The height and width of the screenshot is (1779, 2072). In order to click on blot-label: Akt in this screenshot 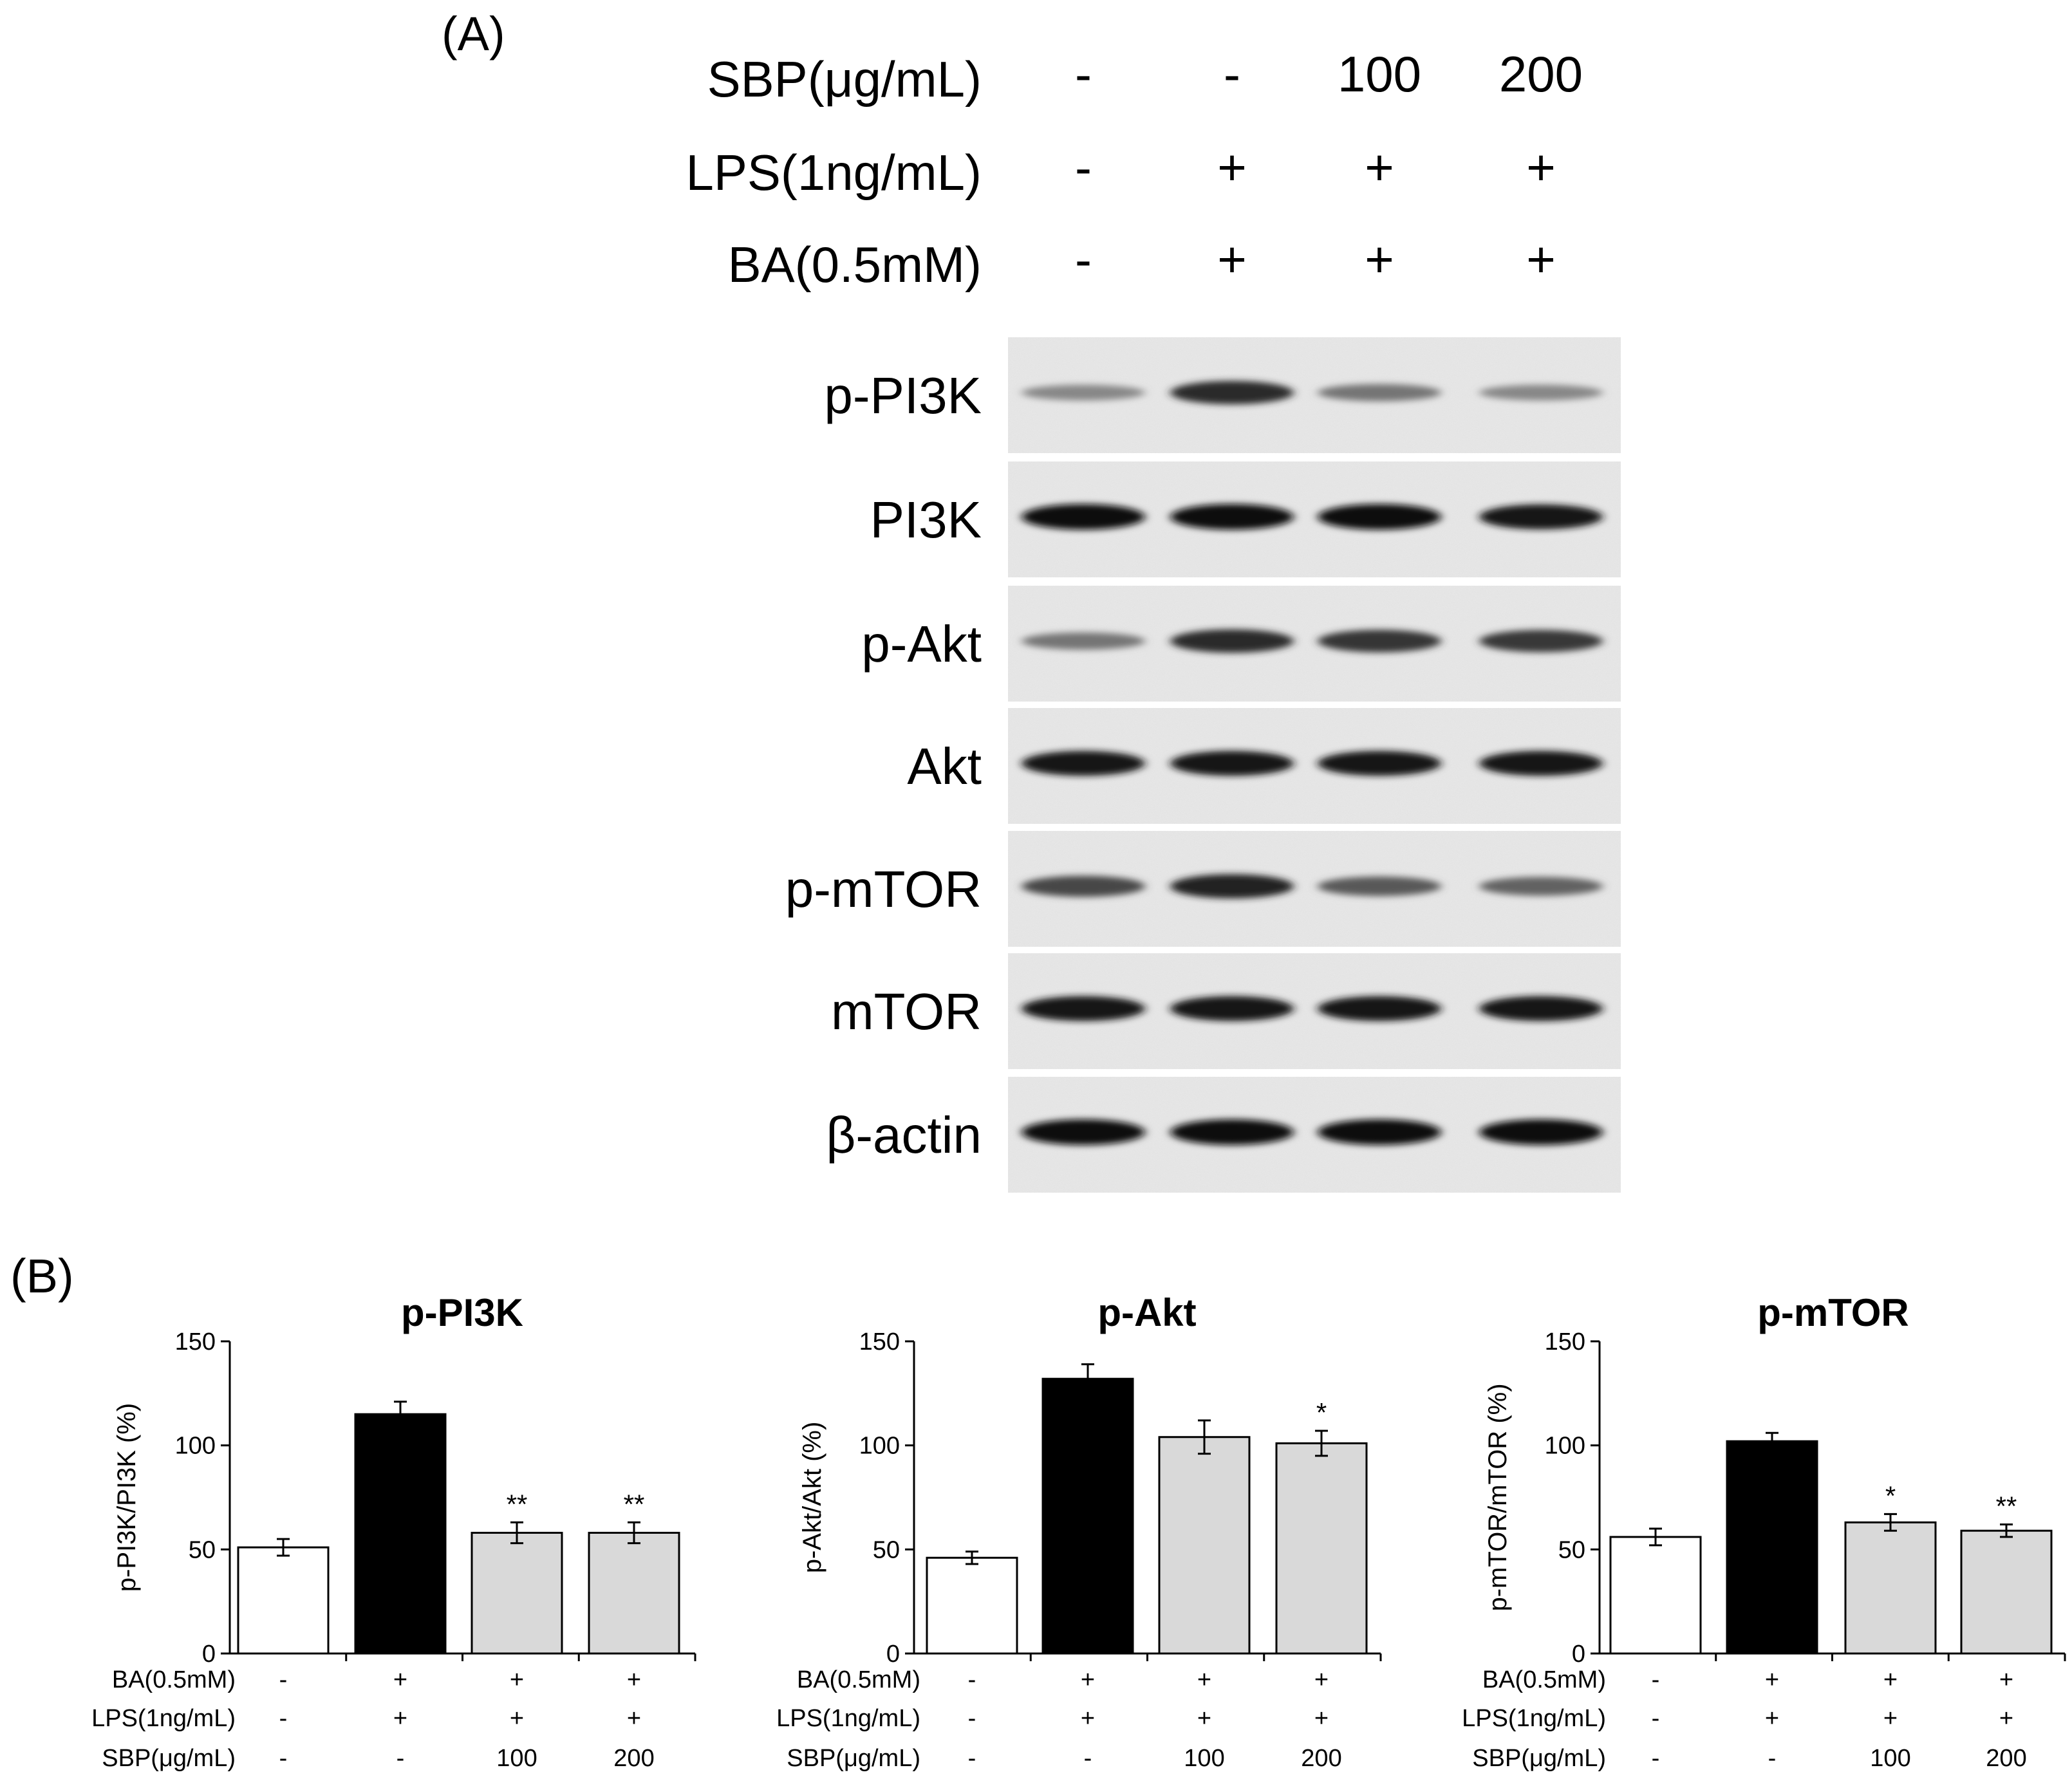, I will do `click(944, 766)`.